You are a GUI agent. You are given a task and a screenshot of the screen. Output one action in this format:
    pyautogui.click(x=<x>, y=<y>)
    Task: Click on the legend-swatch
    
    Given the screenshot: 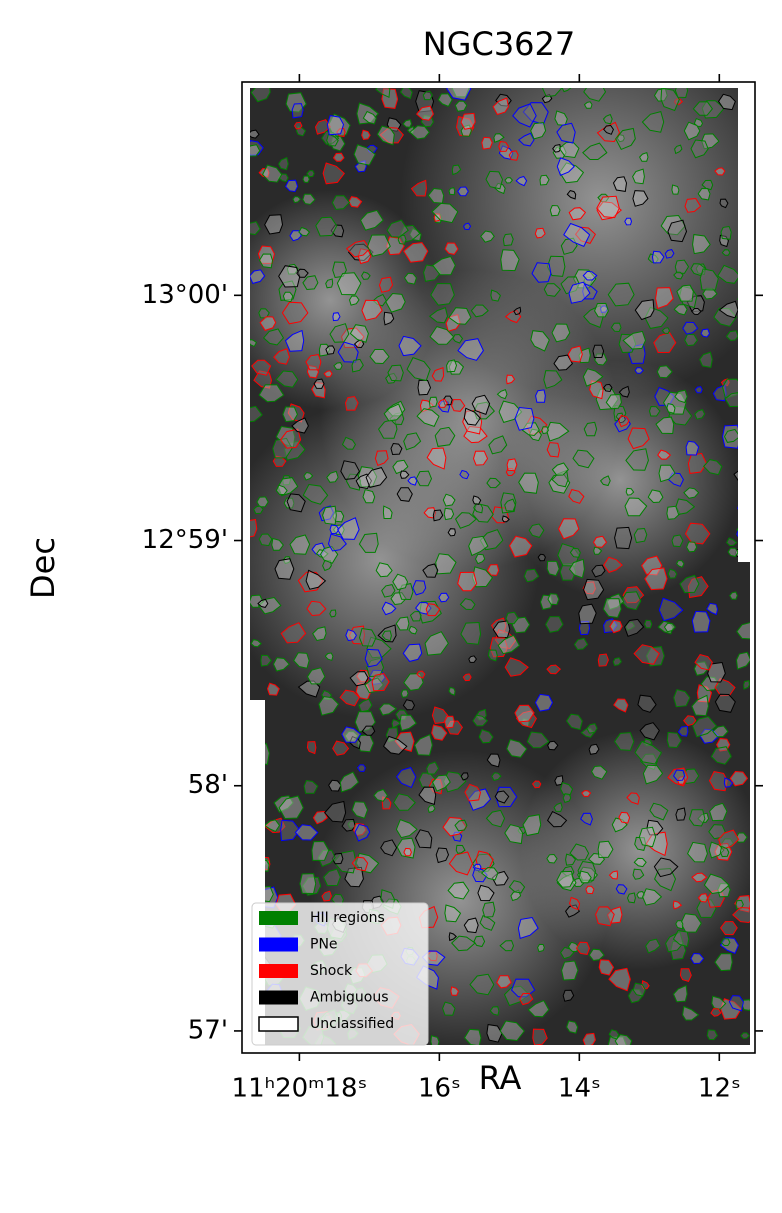 What is the action you would take?
    pyautogui.click(x=278, y=918)
    